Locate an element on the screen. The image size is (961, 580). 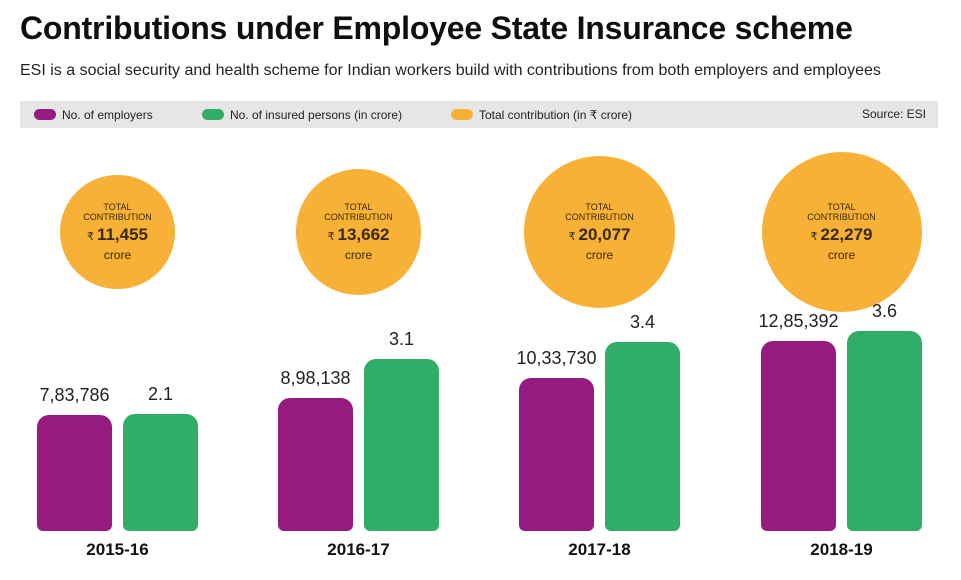
bar-label-employers: 8,98,138 is located at coordinates (315, 378).